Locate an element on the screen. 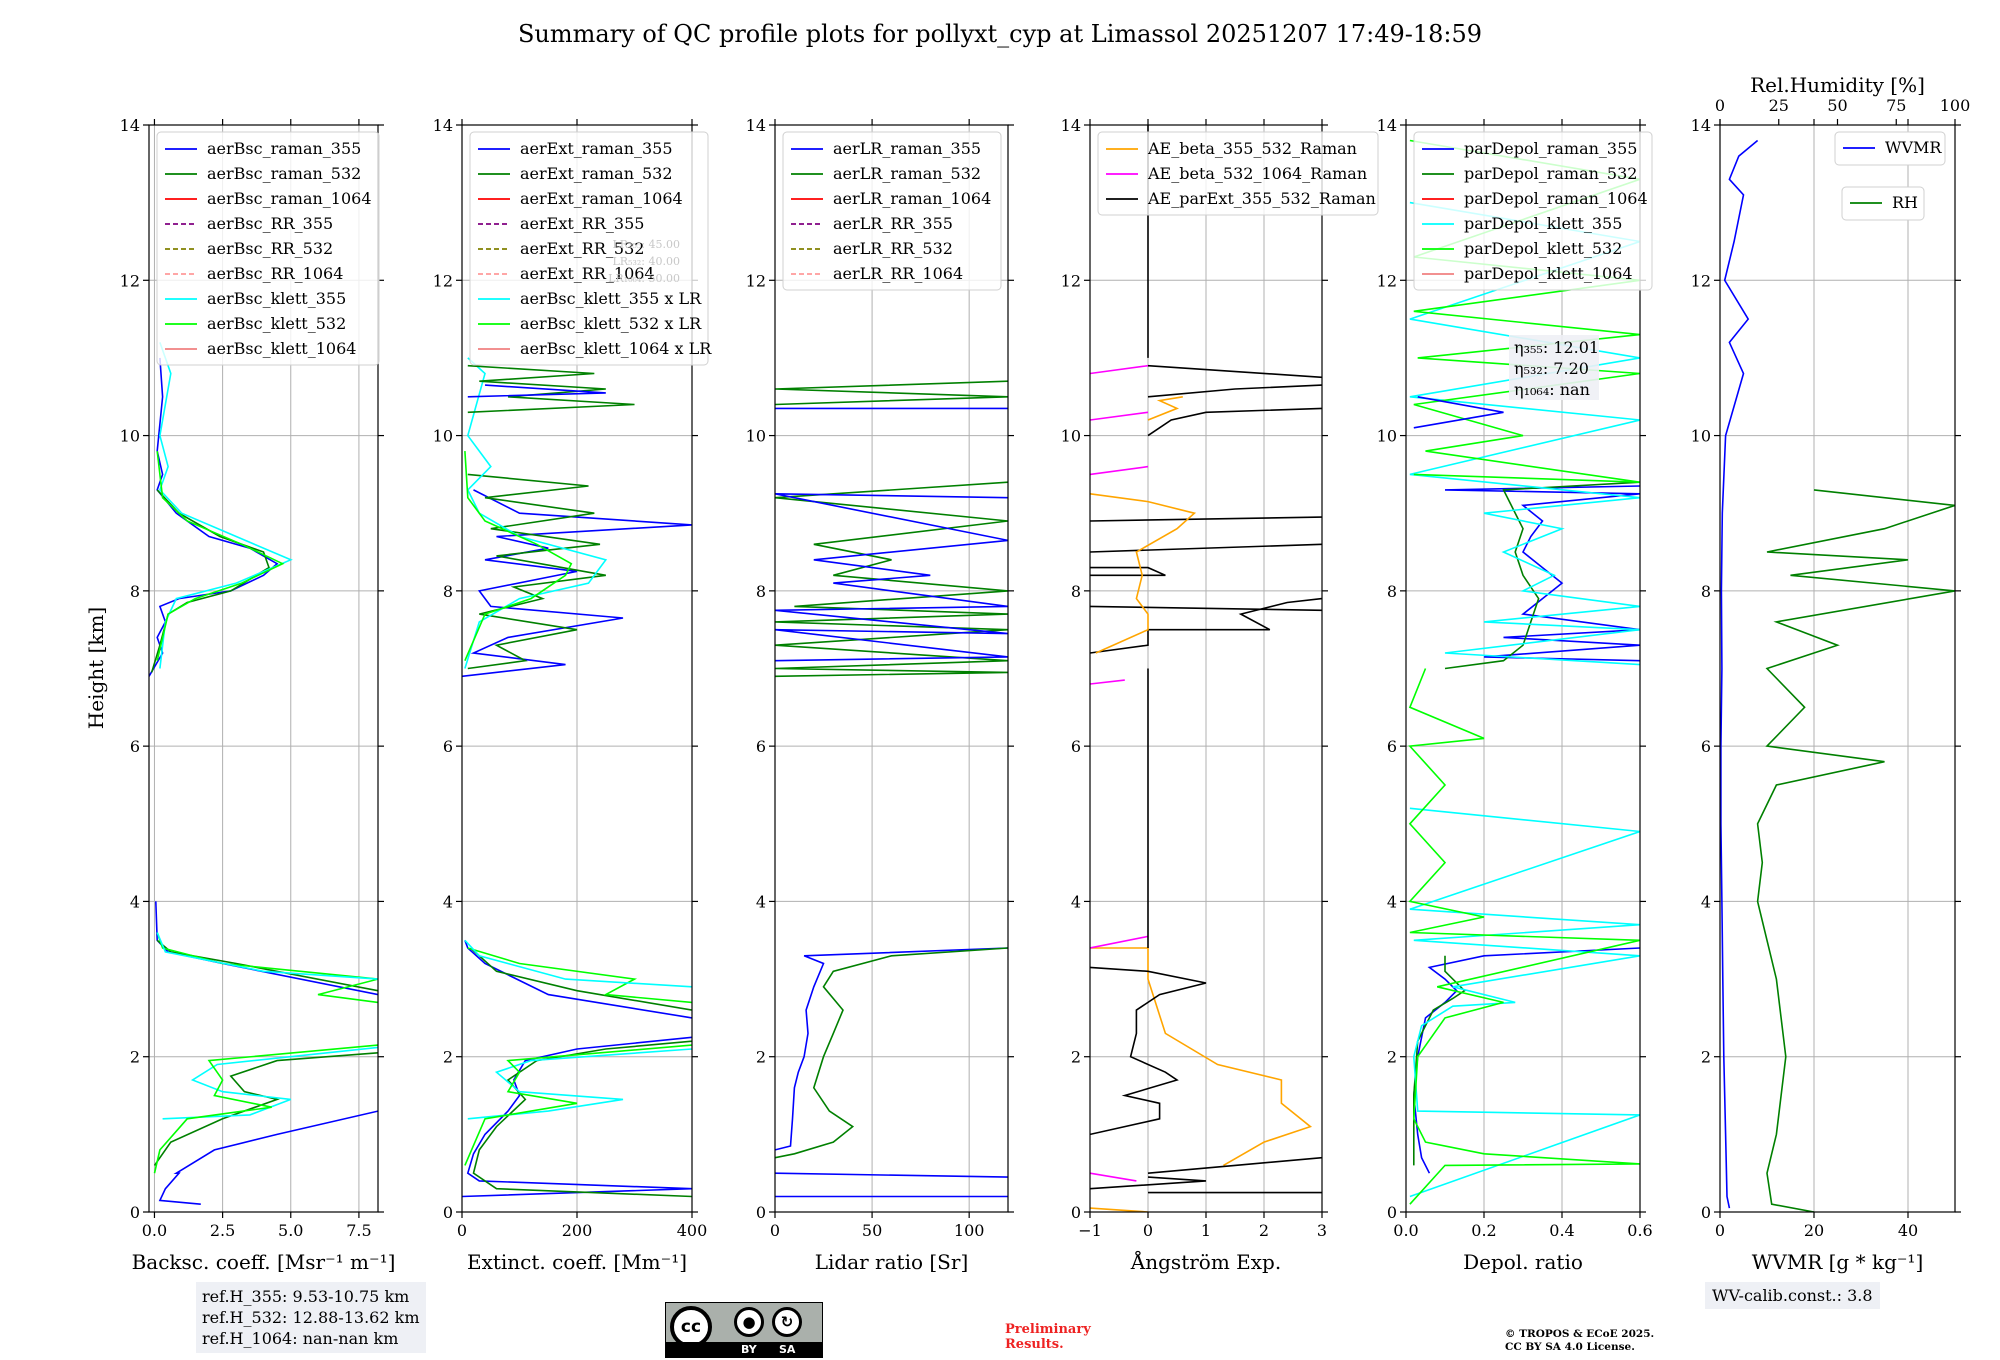 The height and width of the screenshot is (1360, 2000). x-tick-label: 3 is located at coordinates (1322, 1230).